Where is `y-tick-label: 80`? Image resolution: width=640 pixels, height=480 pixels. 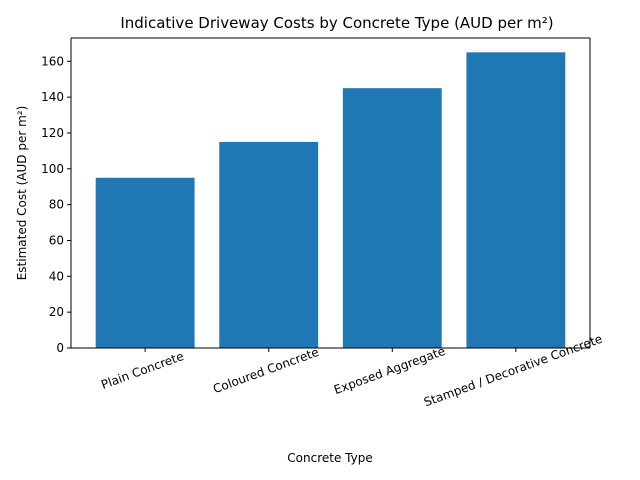 y-tick-label: 80 is located at coordinates (56, 205).